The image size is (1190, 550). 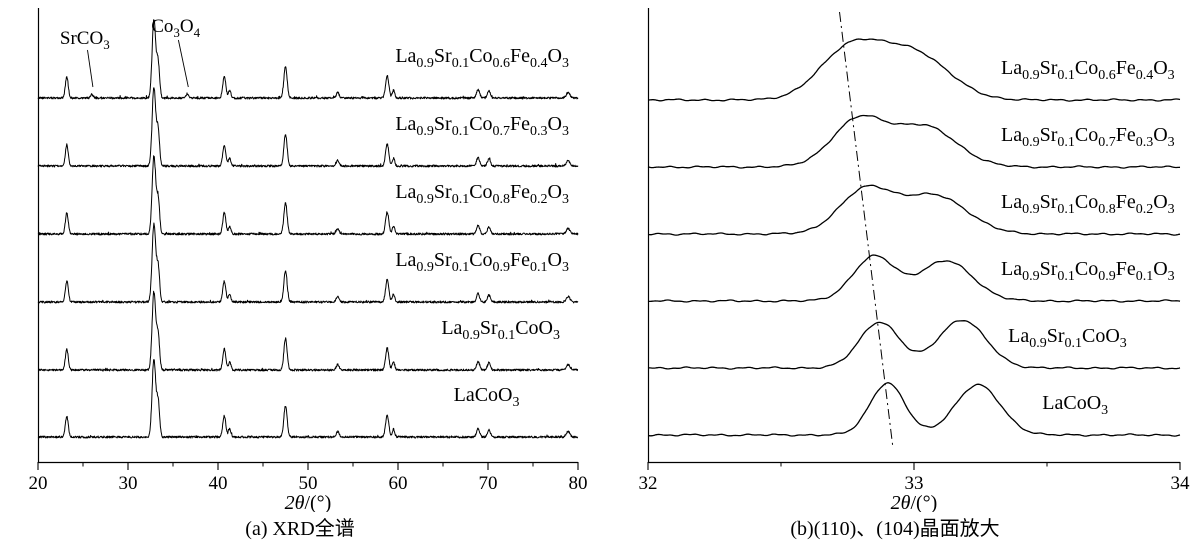 What do you see at coordinates (175, 28) in the screenshot?
I see `phase-annotation: Co3O4` at bounding box center [175, 28].